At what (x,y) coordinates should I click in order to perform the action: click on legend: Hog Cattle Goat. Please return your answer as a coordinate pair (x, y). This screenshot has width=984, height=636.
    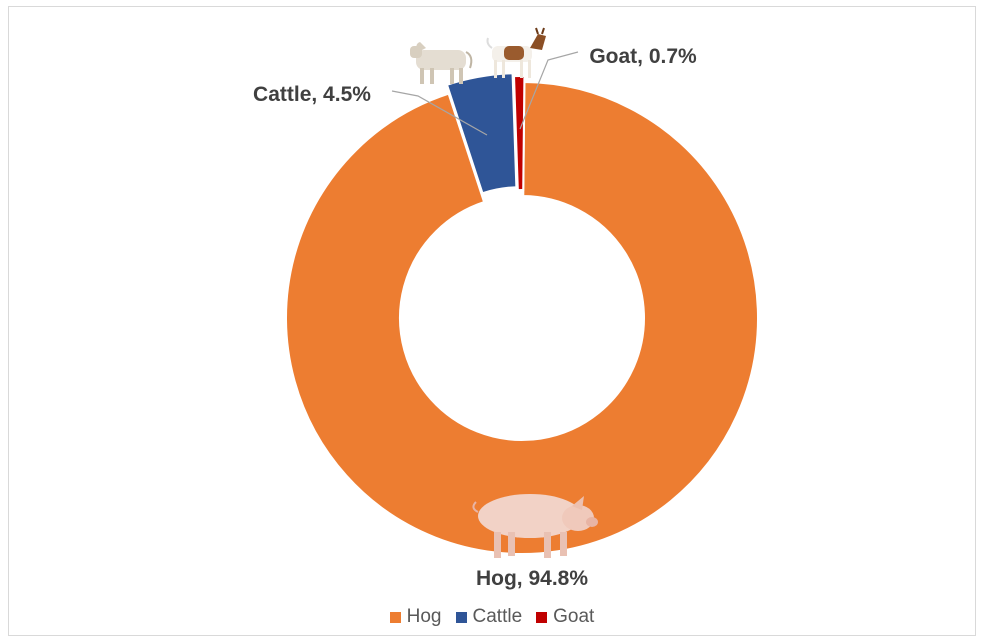
    Looking at the image, I should click on (492, 617).